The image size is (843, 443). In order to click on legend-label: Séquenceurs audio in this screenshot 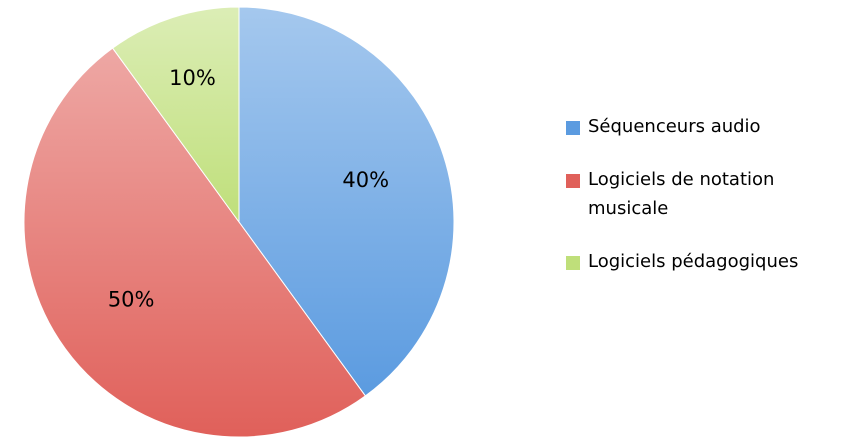, I will do `click(674, 126)`.